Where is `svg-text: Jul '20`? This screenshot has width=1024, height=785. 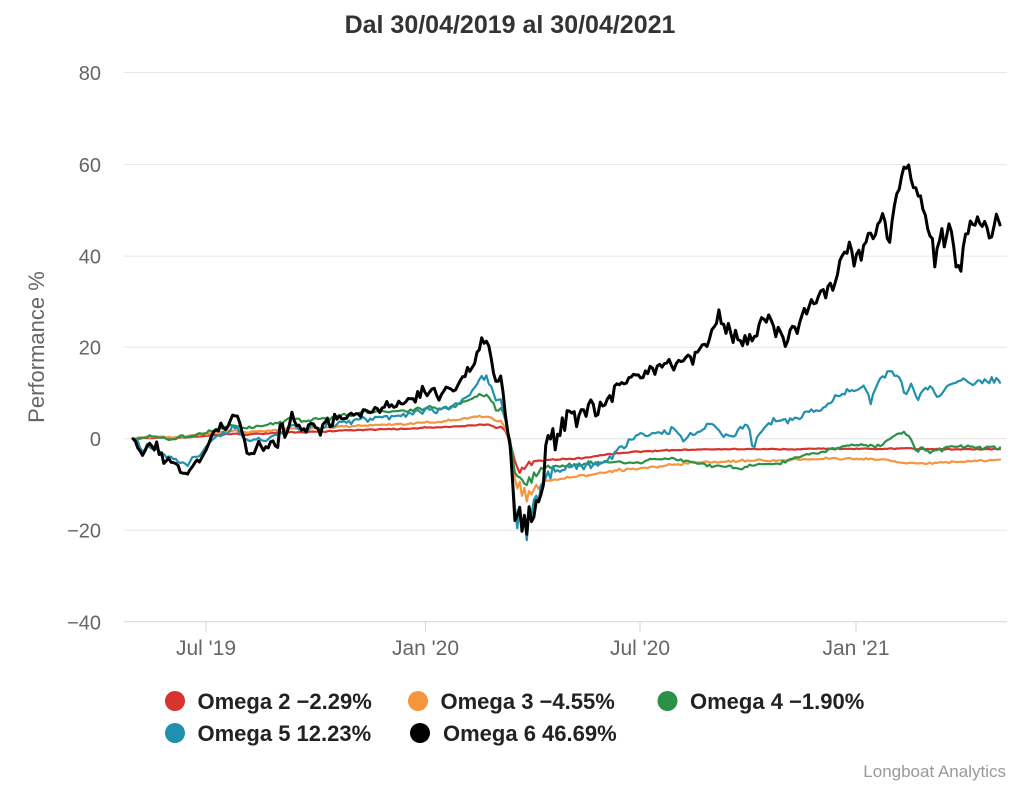 svg-text: Jul '20 is located at coordinates (640, 648).